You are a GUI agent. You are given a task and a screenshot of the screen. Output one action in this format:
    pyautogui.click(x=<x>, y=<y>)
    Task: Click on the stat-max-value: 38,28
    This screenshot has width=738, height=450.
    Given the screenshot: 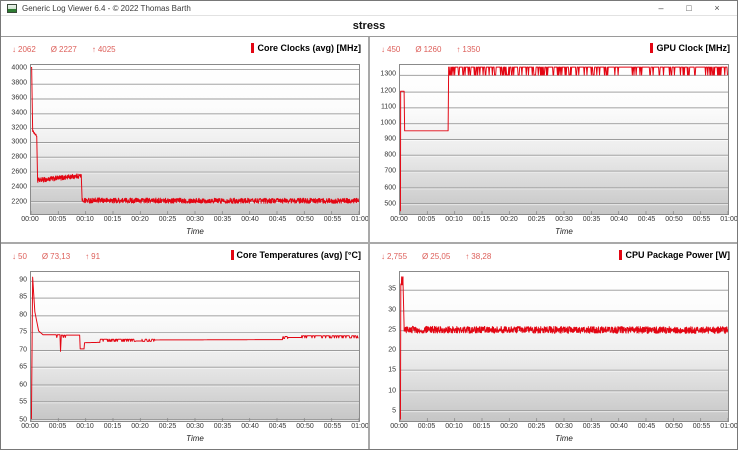 What is the action you would take?
    pyautogui.click(x=481, y=256)
    